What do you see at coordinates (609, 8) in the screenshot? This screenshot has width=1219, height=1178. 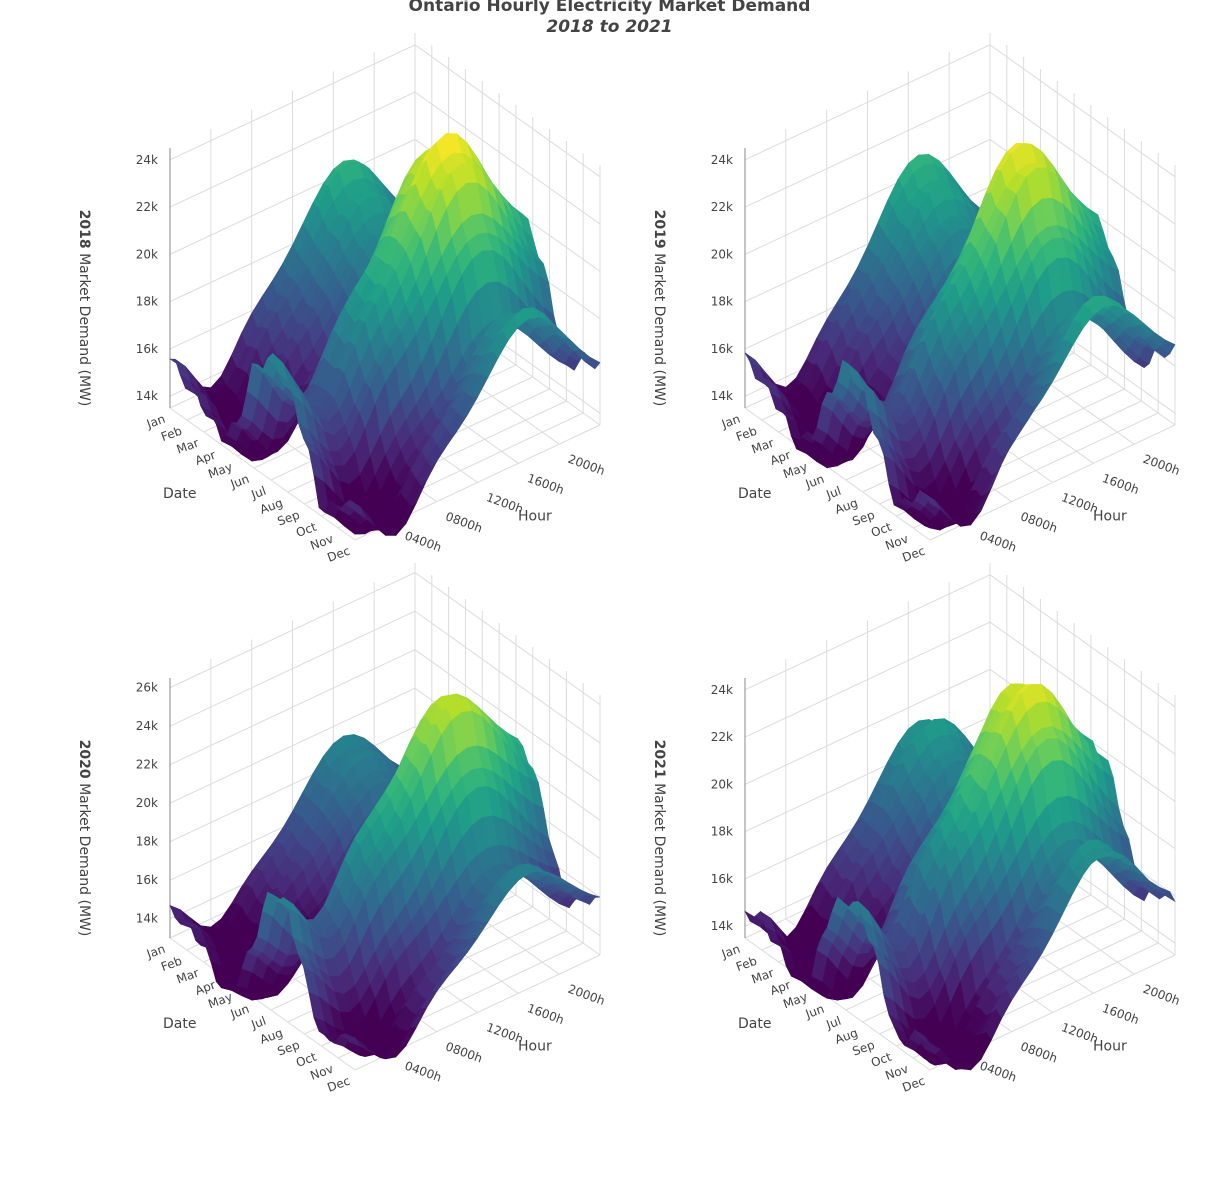 I see `chart-title: Ontario Hourly Electricity Market Demand` at bounding box center [609, 8].